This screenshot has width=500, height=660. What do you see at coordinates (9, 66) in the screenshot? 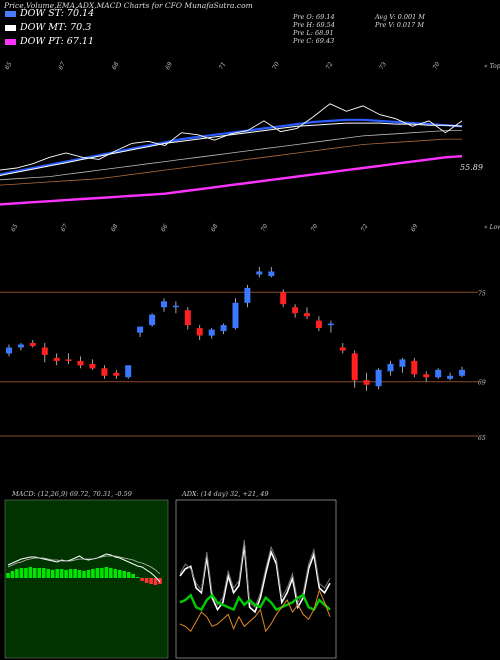
I see `top-tick-label: 65` at bounding box center [9, 66].